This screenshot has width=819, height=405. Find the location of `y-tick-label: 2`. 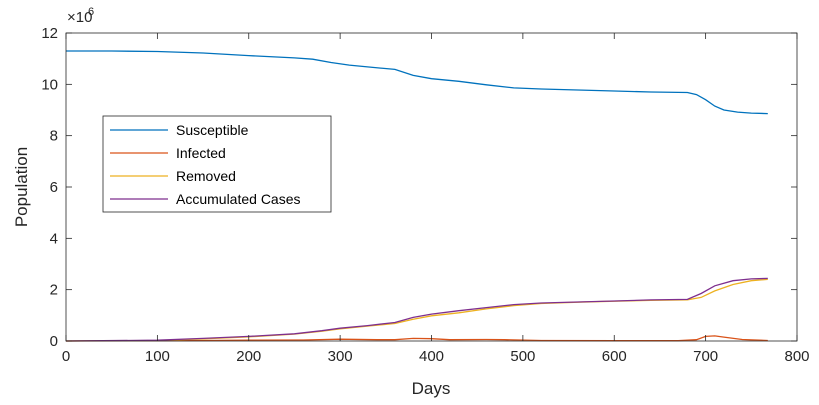

y-tick-label: 2 is located at coordinates (54, 290).